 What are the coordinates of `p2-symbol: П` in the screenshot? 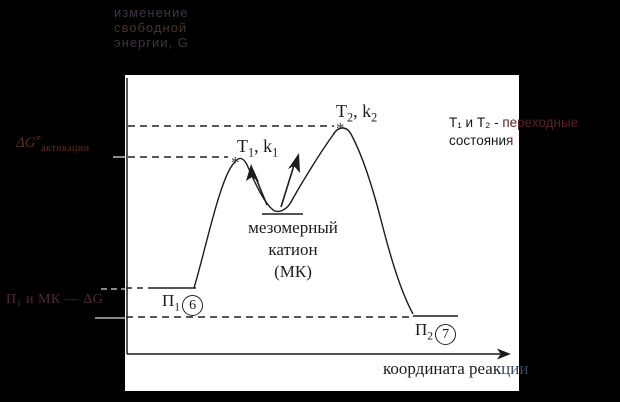 It's located at (421, 329).